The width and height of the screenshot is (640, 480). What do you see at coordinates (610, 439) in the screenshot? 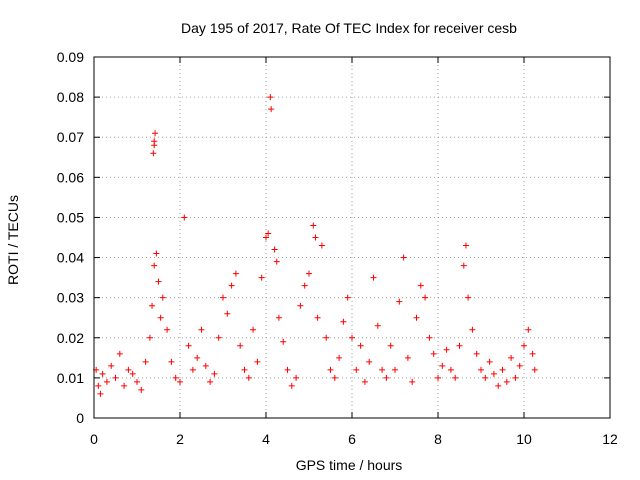
I see `x-tick-label: 12` at bounding box center [610, 439].